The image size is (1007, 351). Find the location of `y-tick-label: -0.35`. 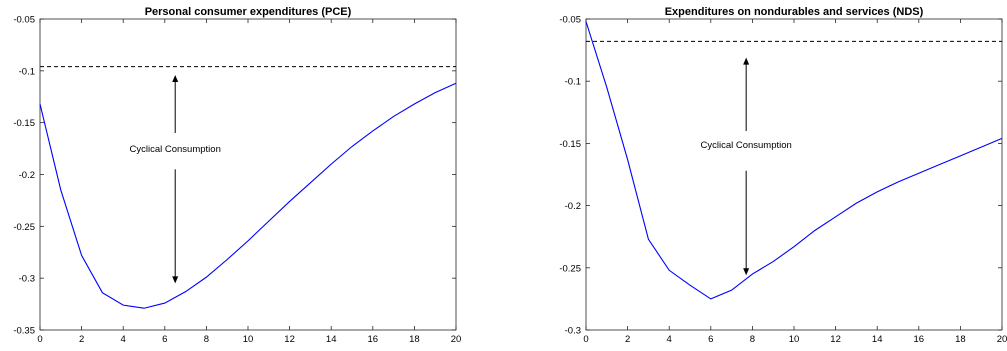

y-tick-label: -0.35 is located at coordinates (24, 331).